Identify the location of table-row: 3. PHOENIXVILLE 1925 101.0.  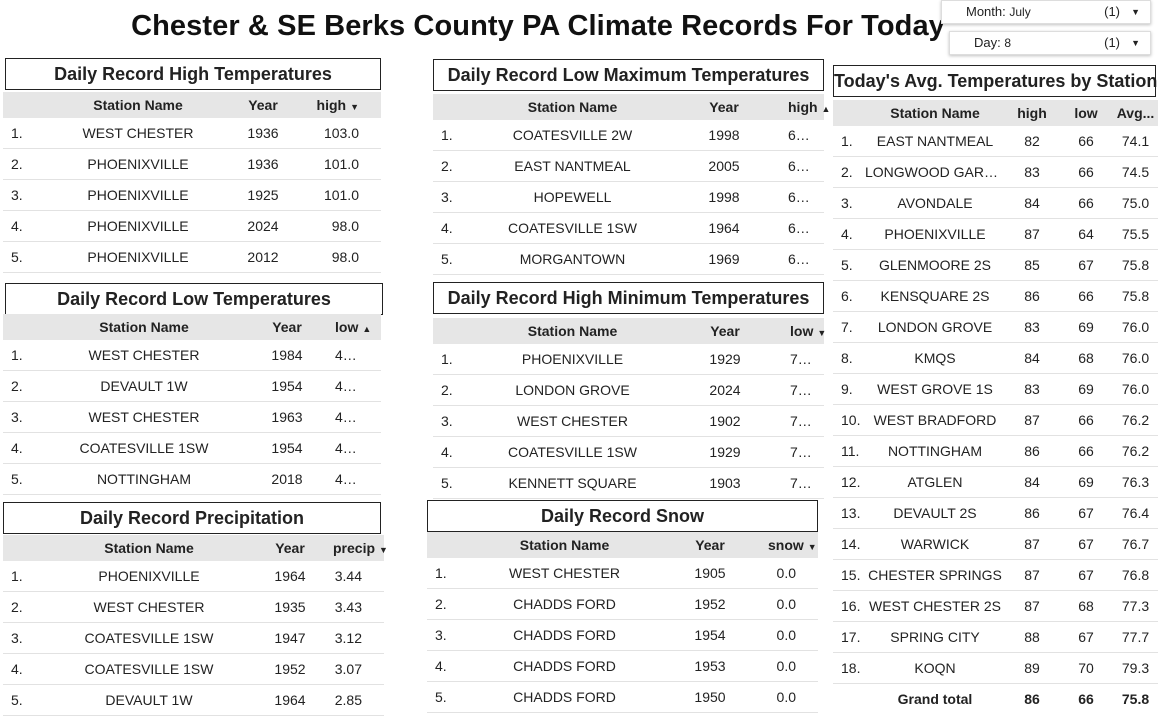
(192, 195).